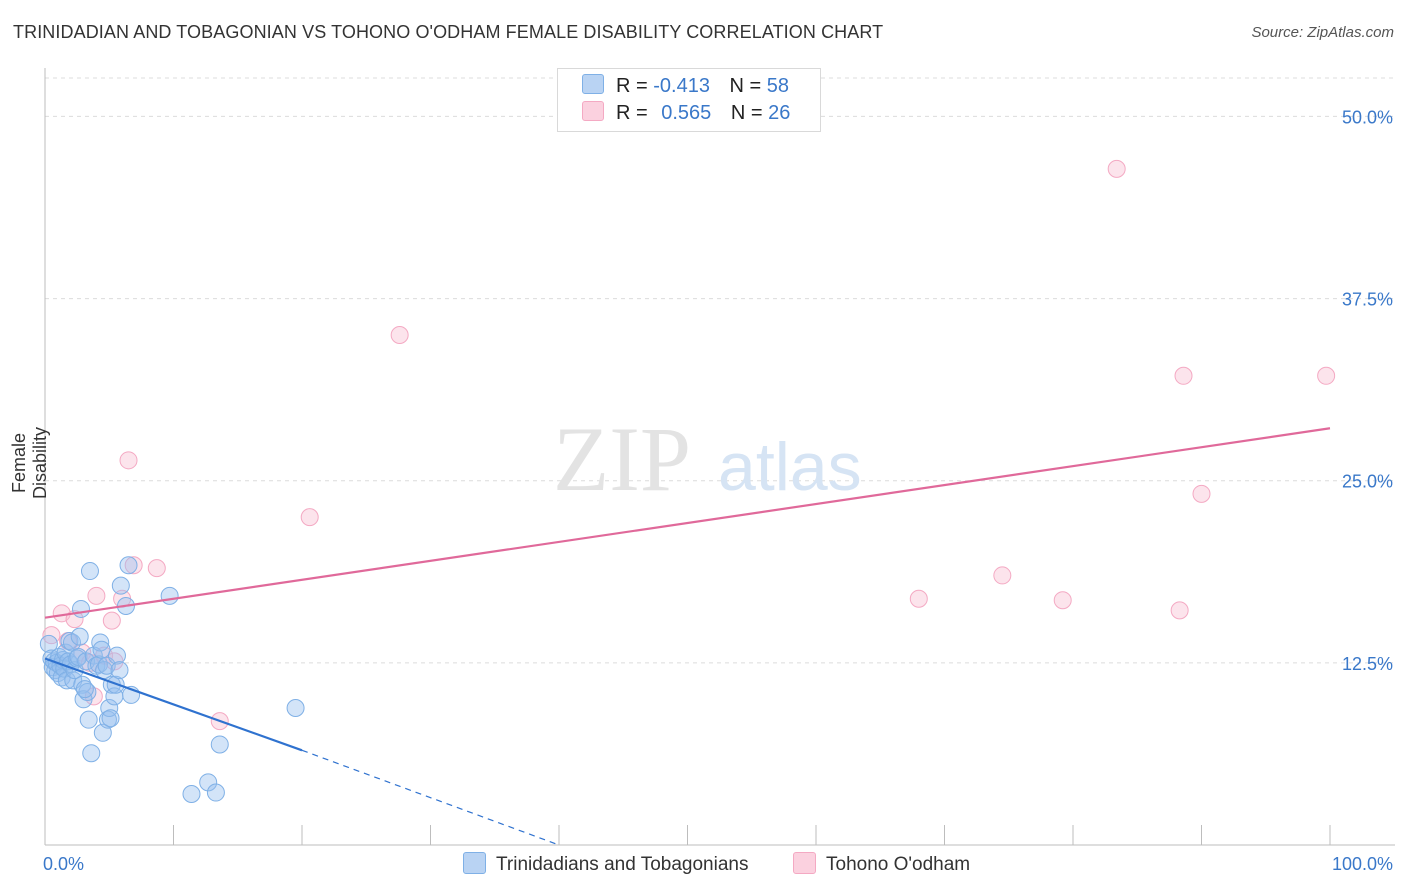 The image size is (1406, 892). I want to click on watermark-zip: ZIP, so click(622, 459).